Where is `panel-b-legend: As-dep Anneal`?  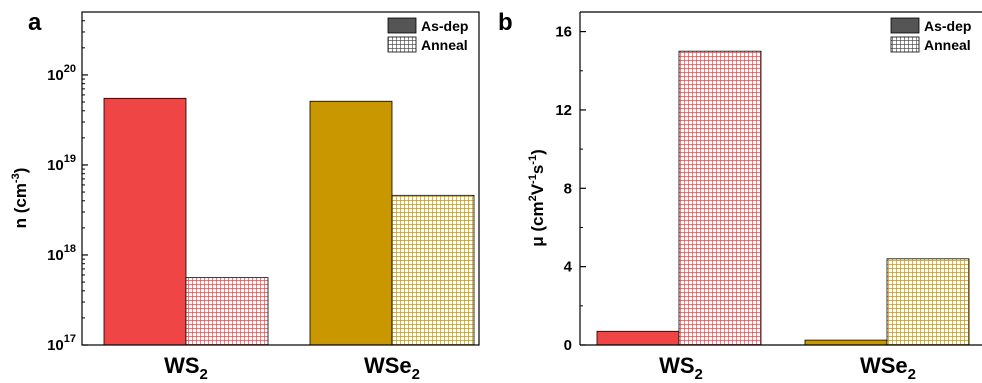 panel-b-legend: As-dep Anneal is located at coordinates (930, 35).